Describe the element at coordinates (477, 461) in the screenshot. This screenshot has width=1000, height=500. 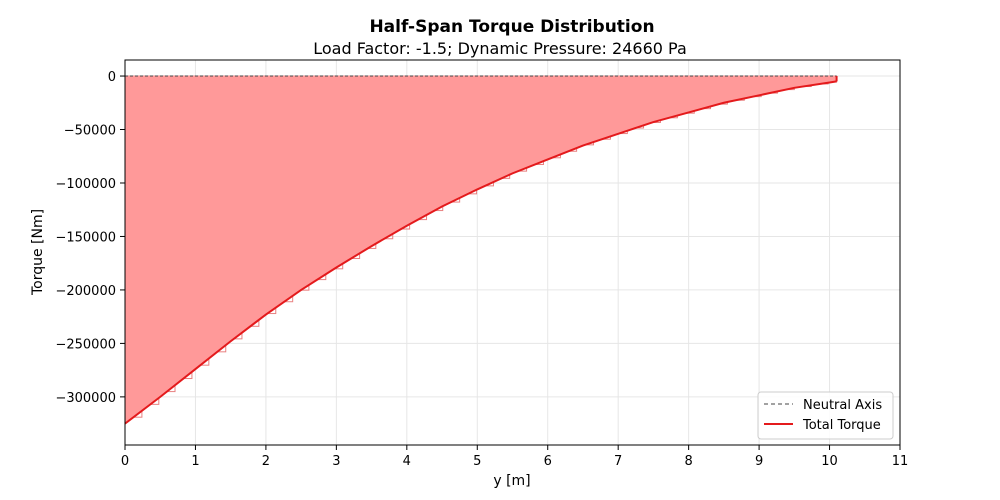
I see `x-tick-label: 5` at that location.